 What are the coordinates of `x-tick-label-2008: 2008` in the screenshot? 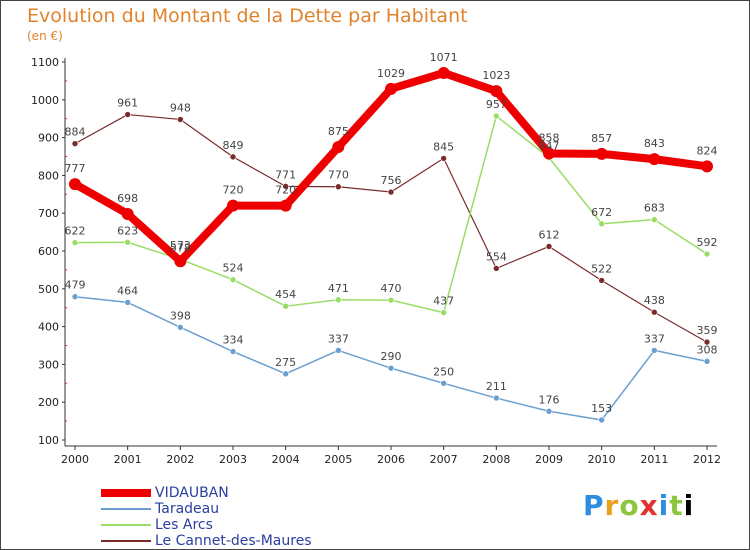 It's located at (496, 459).